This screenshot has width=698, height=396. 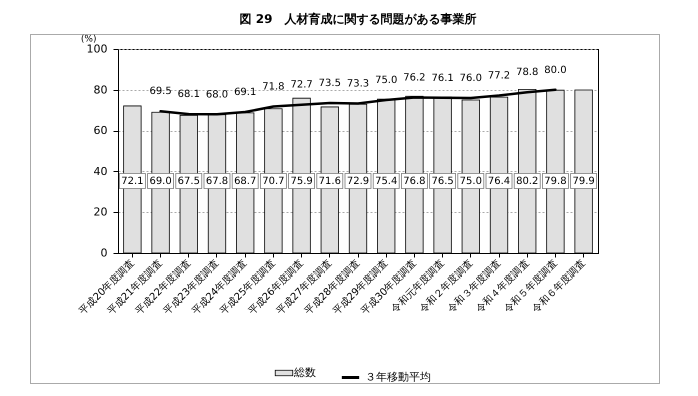 What do you see at coordinates (398, 377) in the screenshot?
I see `legend-label: ３年移動平均` at bounding box center [398, 377].